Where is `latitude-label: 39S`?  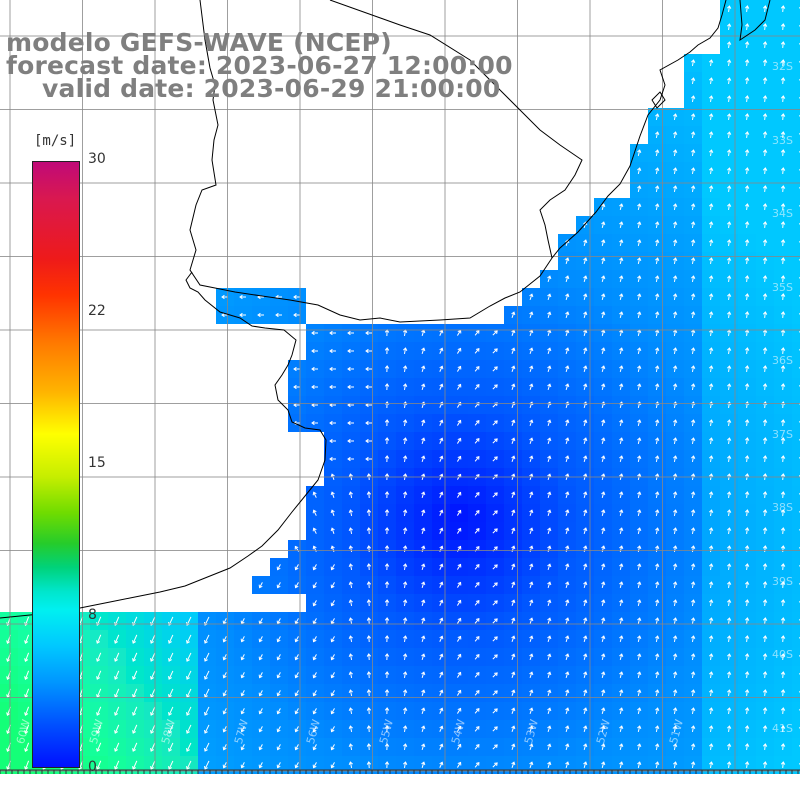
latitude-label: 39S is located at coordinates (782, 581).